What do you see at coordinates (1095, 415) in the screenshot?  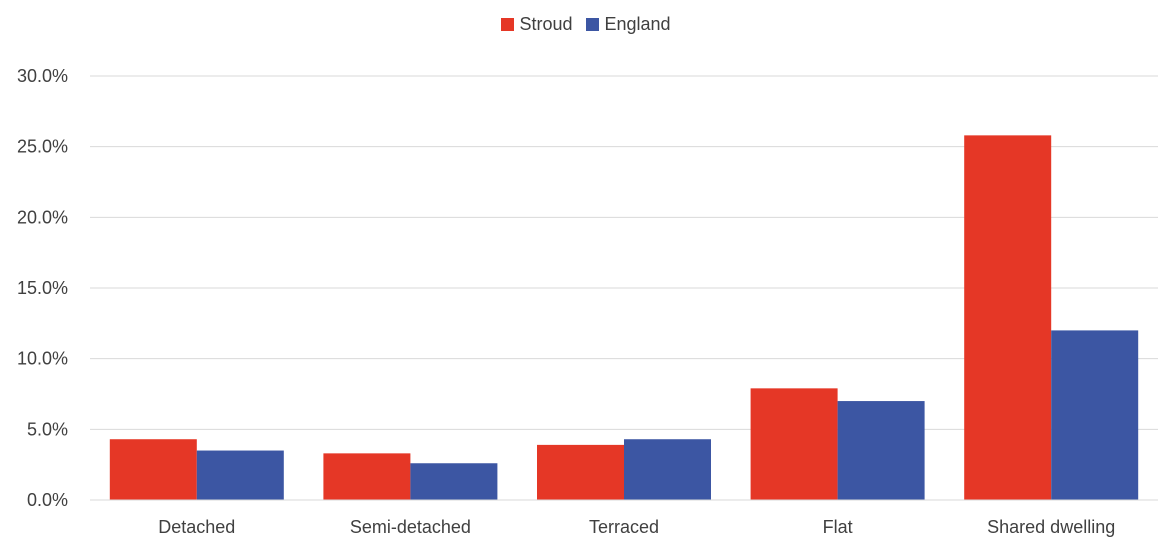 I see `bar-england-shared-dwelling` at bounding box center [1095, 415].